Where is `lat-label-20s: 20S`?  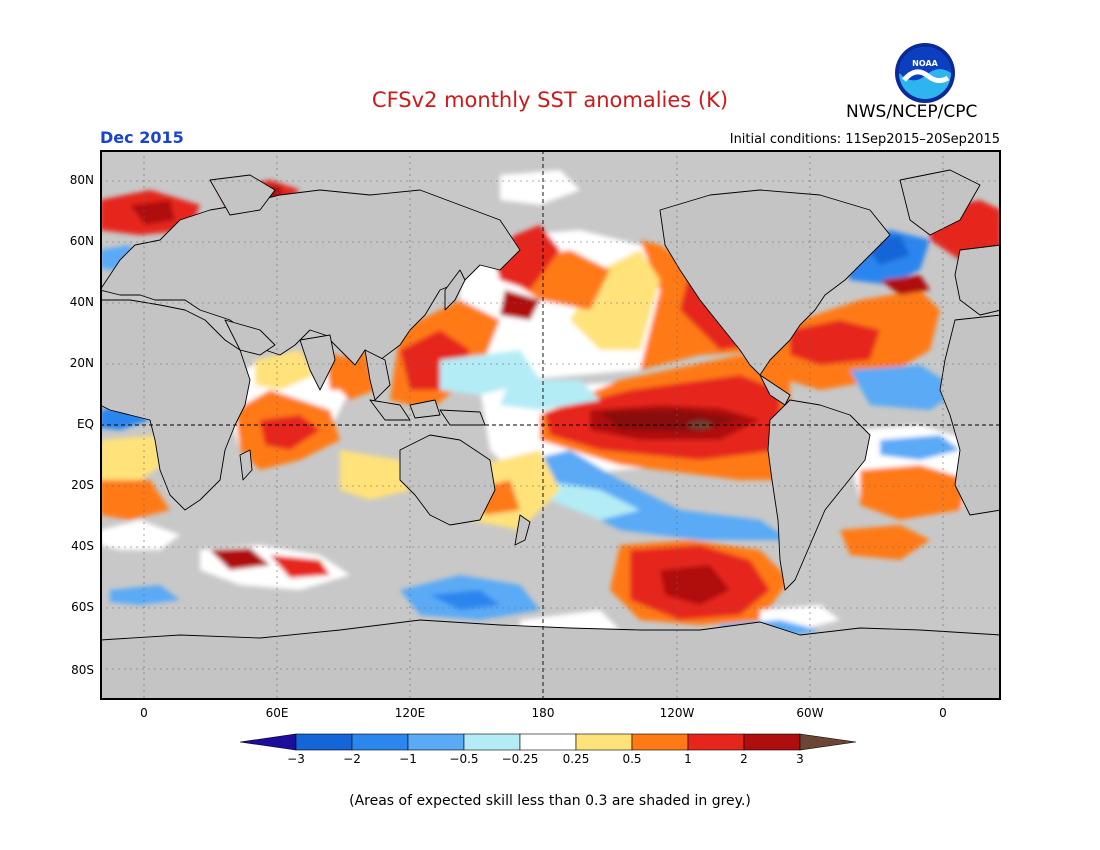 lat-label-20s: 20S is located at coordinates (82, 485).